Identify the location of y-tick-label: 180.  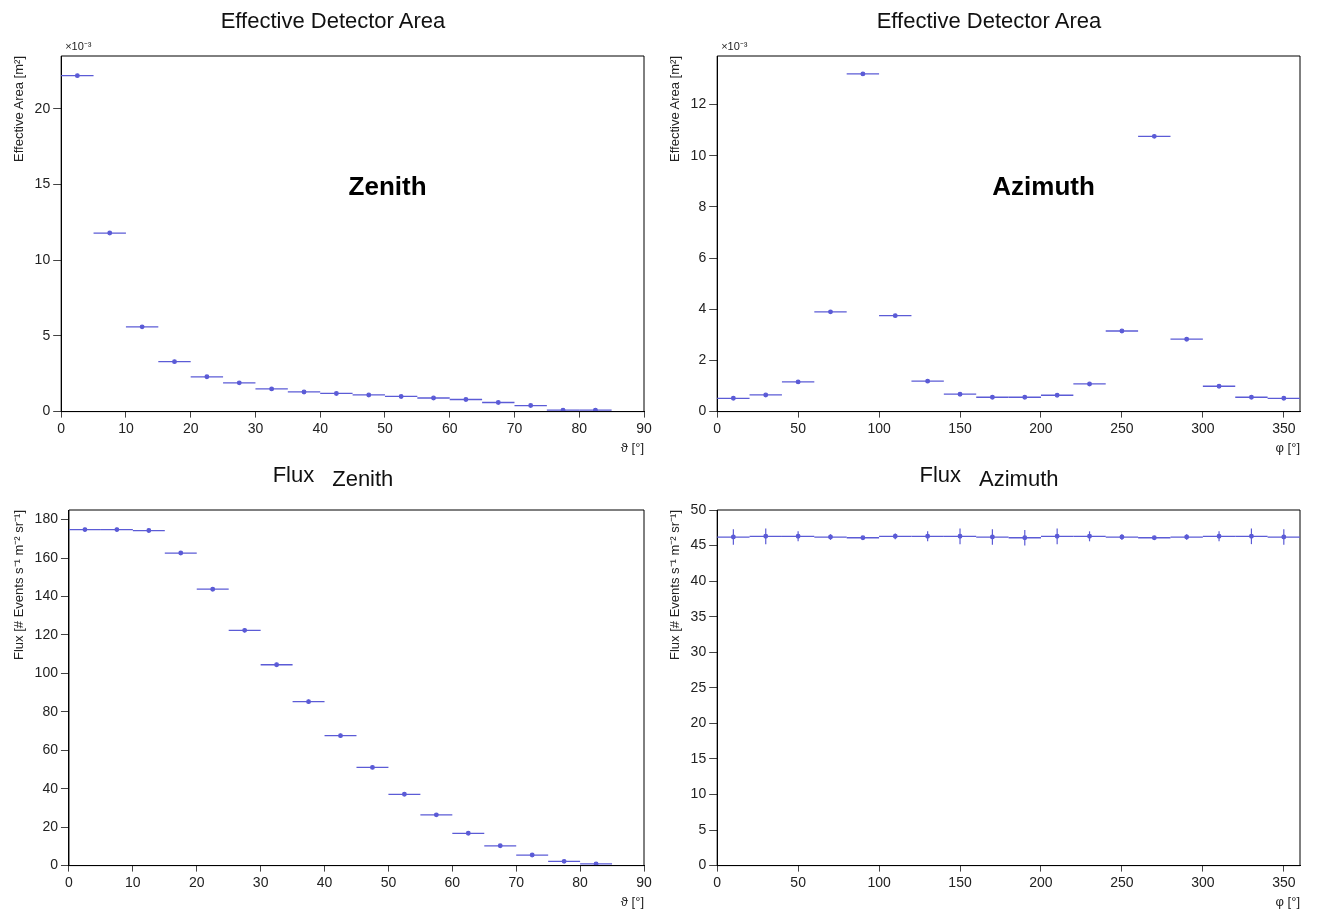
(46, 518).